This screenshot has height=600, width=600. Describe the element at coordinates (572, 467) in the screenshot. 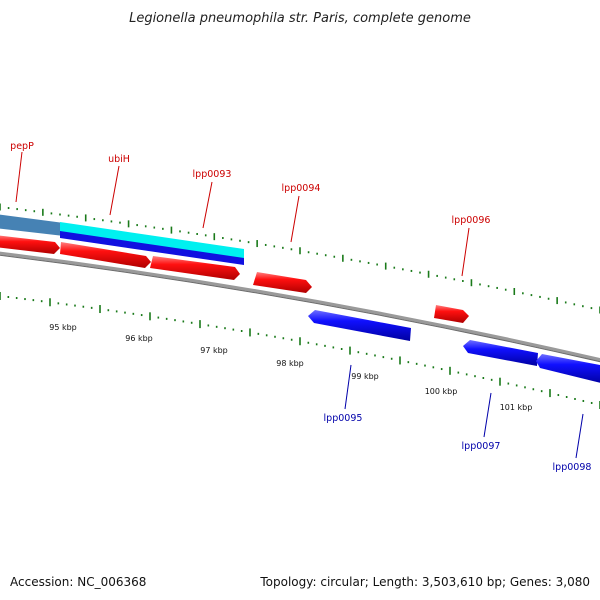

I see `gene-label-text: lpp0098` at that location.